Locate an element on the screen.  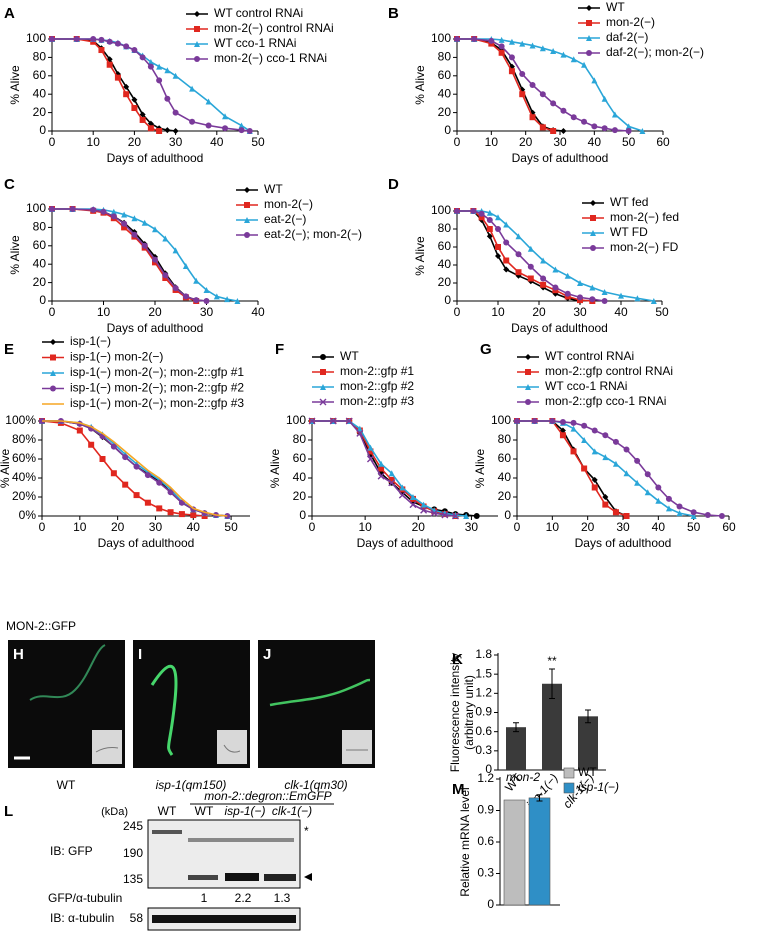
mw-marker: 58 is located at coordinates (137, 918).